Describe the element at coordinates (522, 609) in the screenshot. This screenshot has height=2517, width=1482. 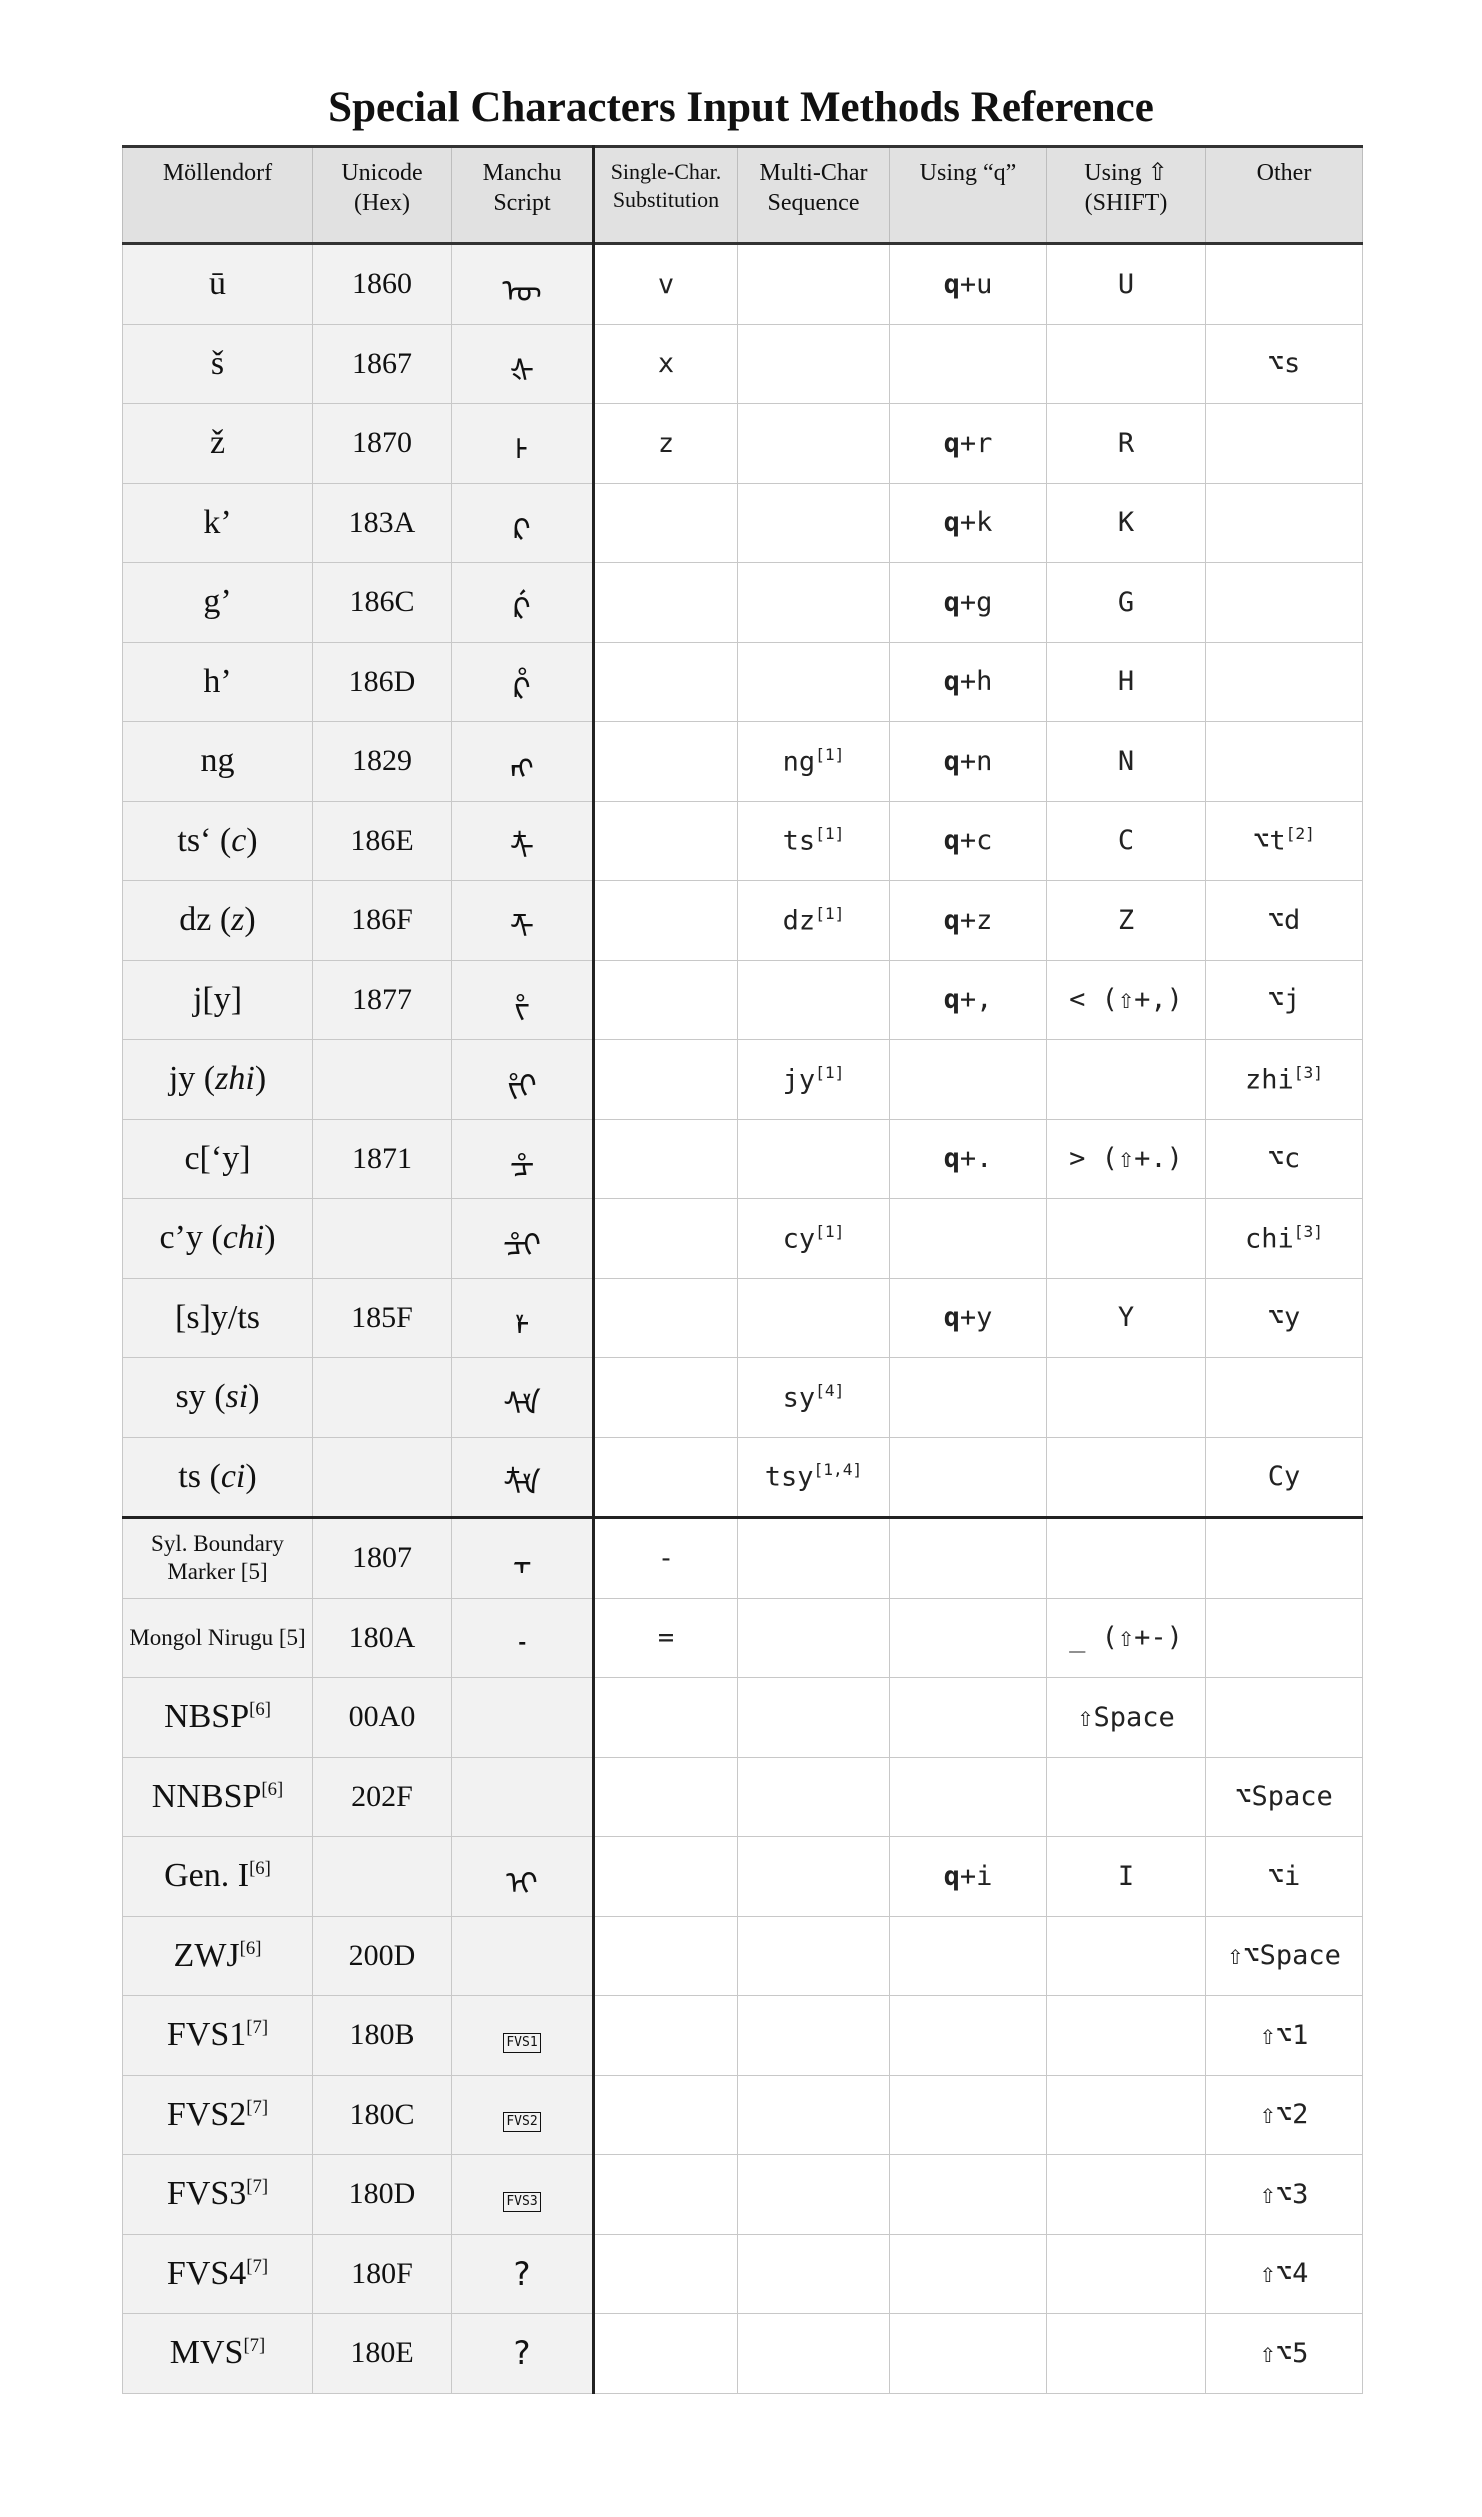
I see `manchu-glyph: ᡬ` at that location.